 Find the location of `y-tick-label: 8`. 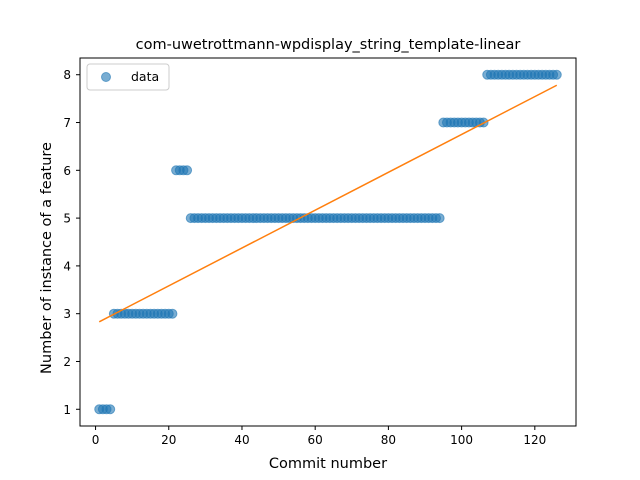

y-tick-label: 8 is located at coordinates (67, 75).